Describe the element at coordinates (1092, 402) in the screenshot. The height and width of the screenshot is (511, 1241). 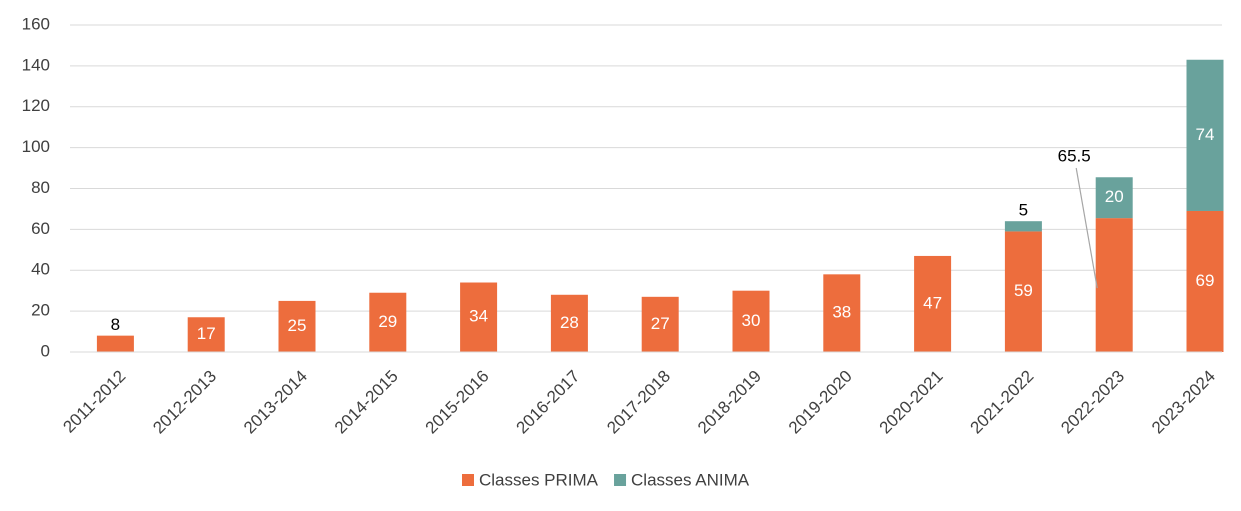
I see `x-tick-label: 2022-2023` at that location.